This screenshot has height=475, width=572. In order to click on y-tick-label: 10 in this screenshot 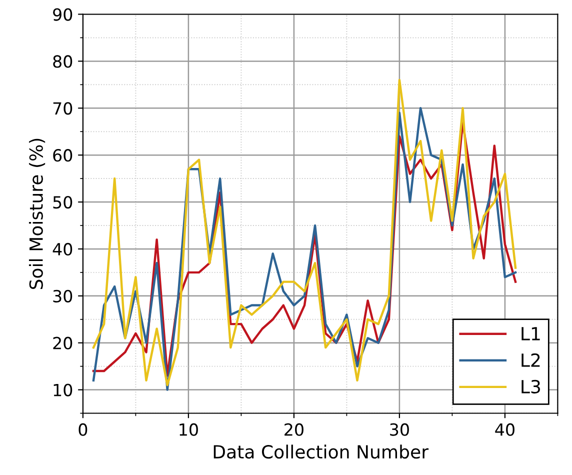, I will do `click(63, 390)`.